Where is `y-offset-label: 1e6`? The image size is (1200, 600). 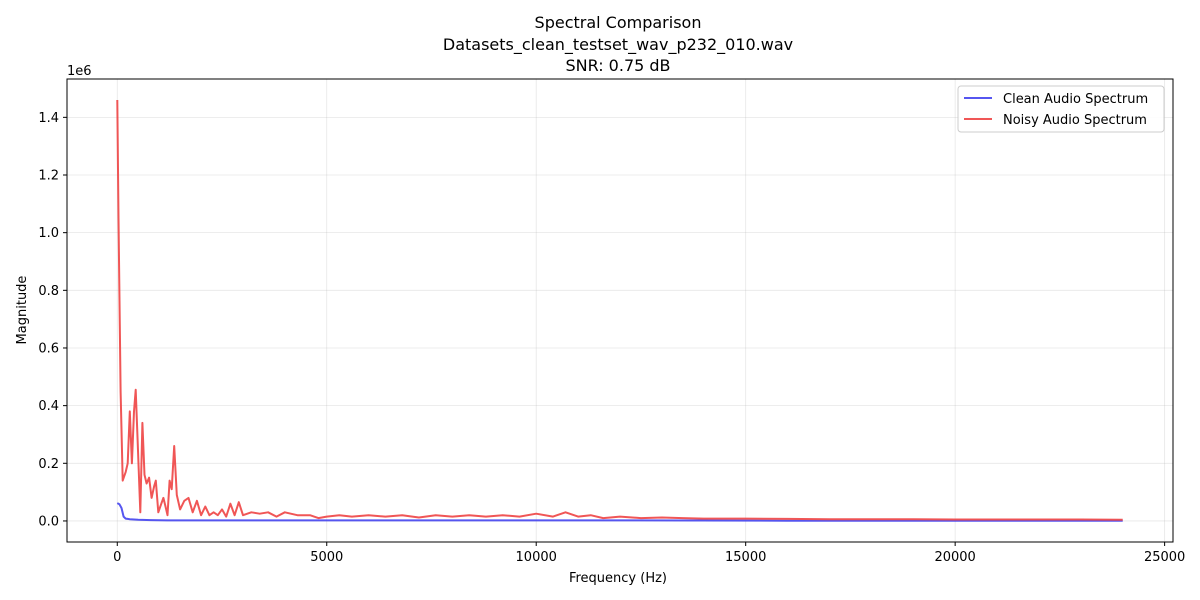
y-offset-label: 1e6 is located at coordinates (79, 71).